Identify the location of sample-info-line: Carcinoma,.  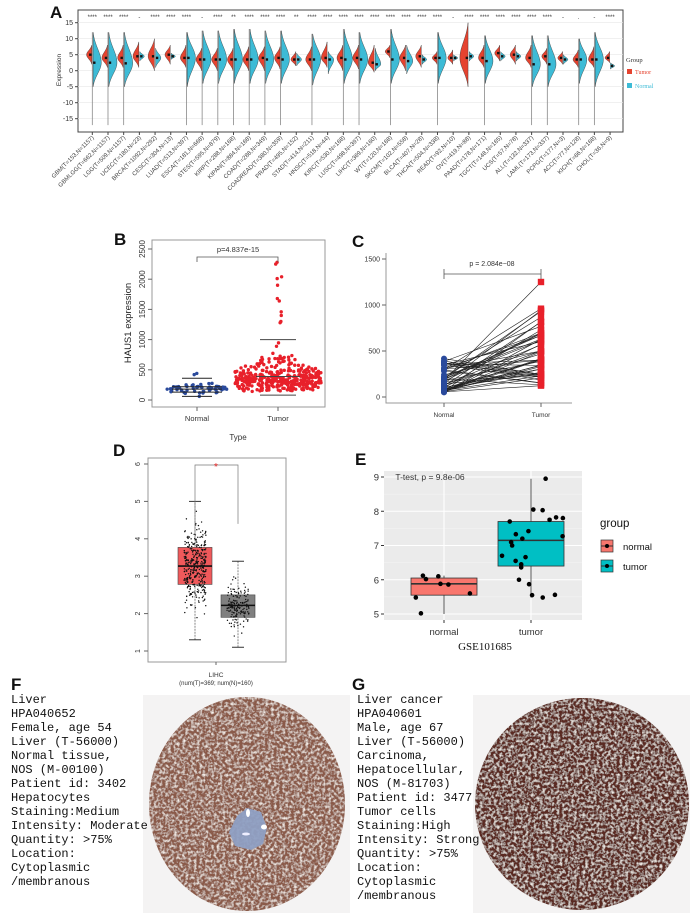
(393, 756).